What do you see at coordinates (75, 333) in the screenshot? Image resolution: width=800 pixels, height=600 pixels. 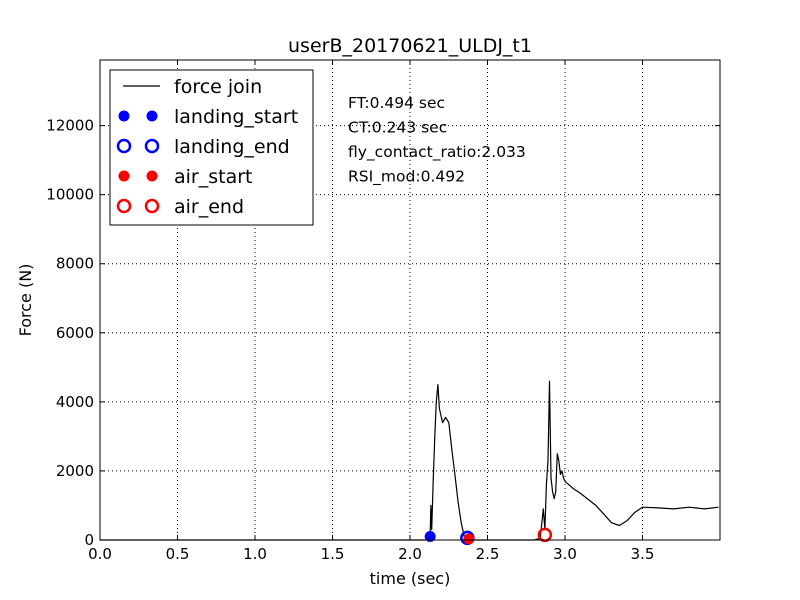 I see `y-tick-label: 6000` at bounding box center [75, 333].